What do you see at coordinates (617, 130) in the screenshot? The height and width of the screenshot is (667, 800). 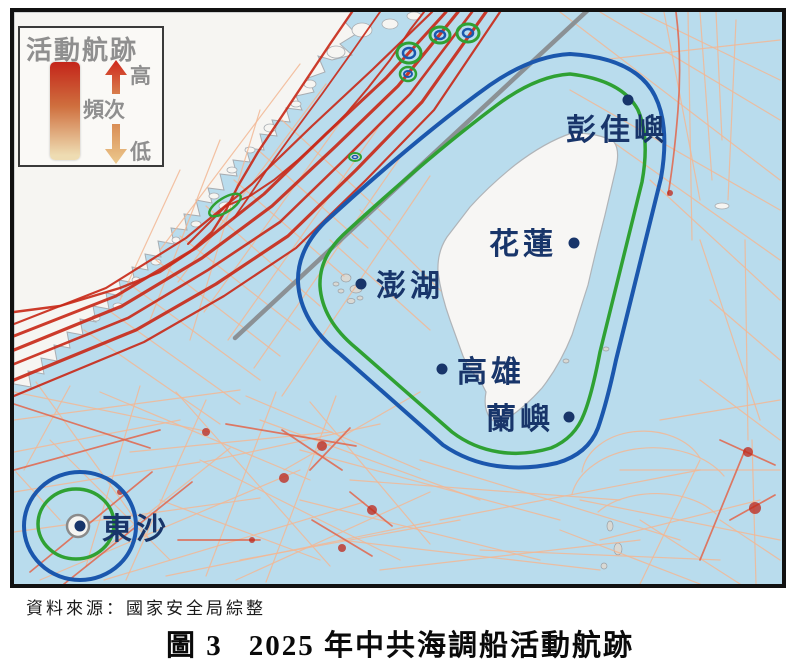 I see `place-label-pengjia: 彭佳嶼` at bounding box center [617, 130].